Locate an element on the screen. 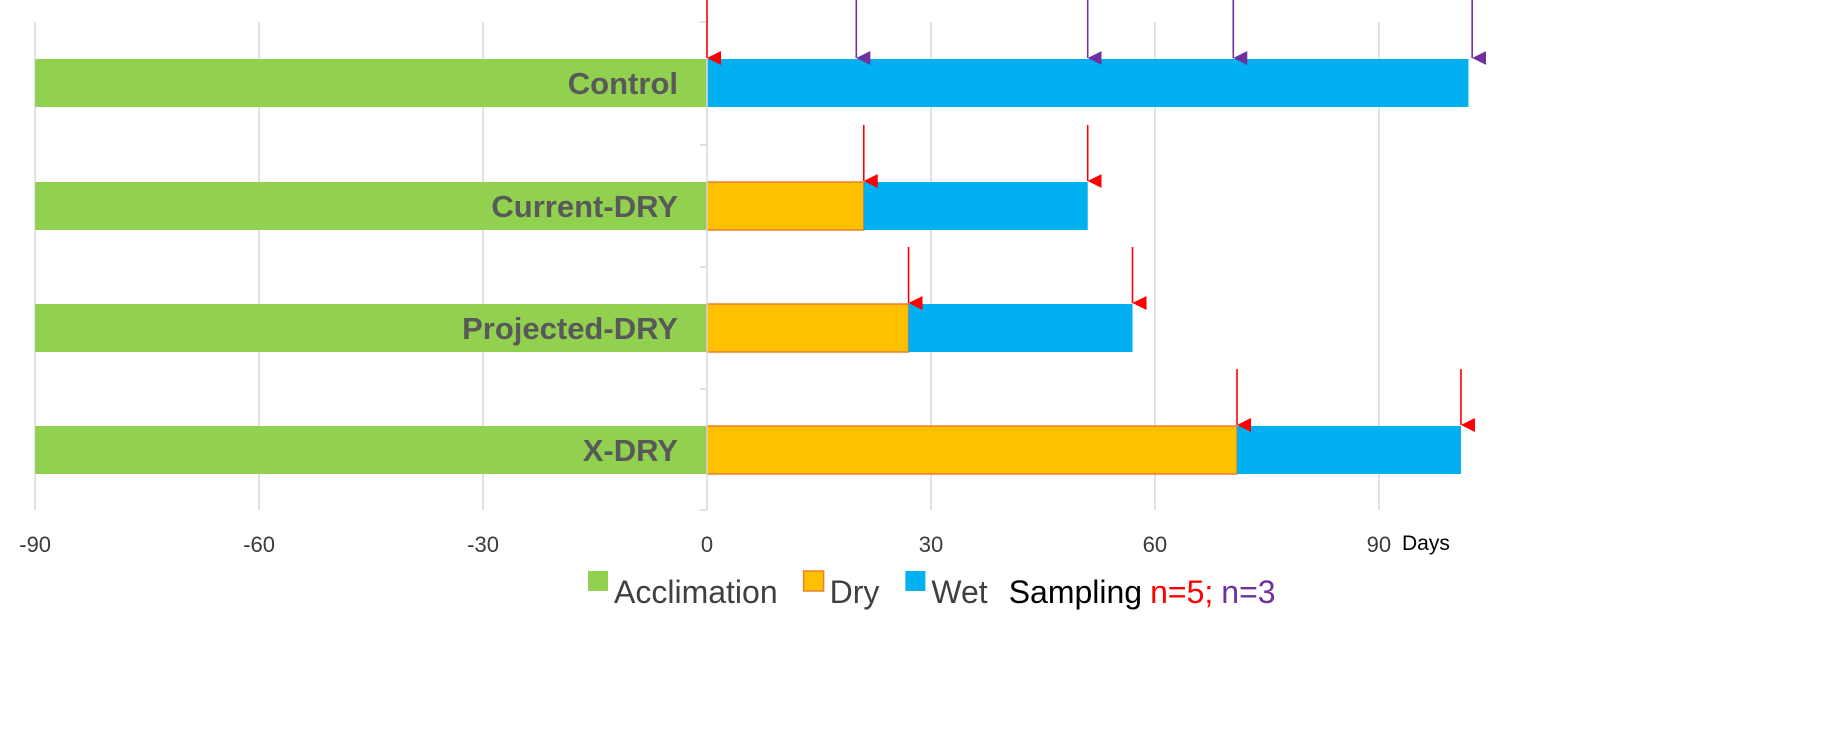 The image size is (1830, 738). bar-acclimation-control is located at coordinates (371, 83).